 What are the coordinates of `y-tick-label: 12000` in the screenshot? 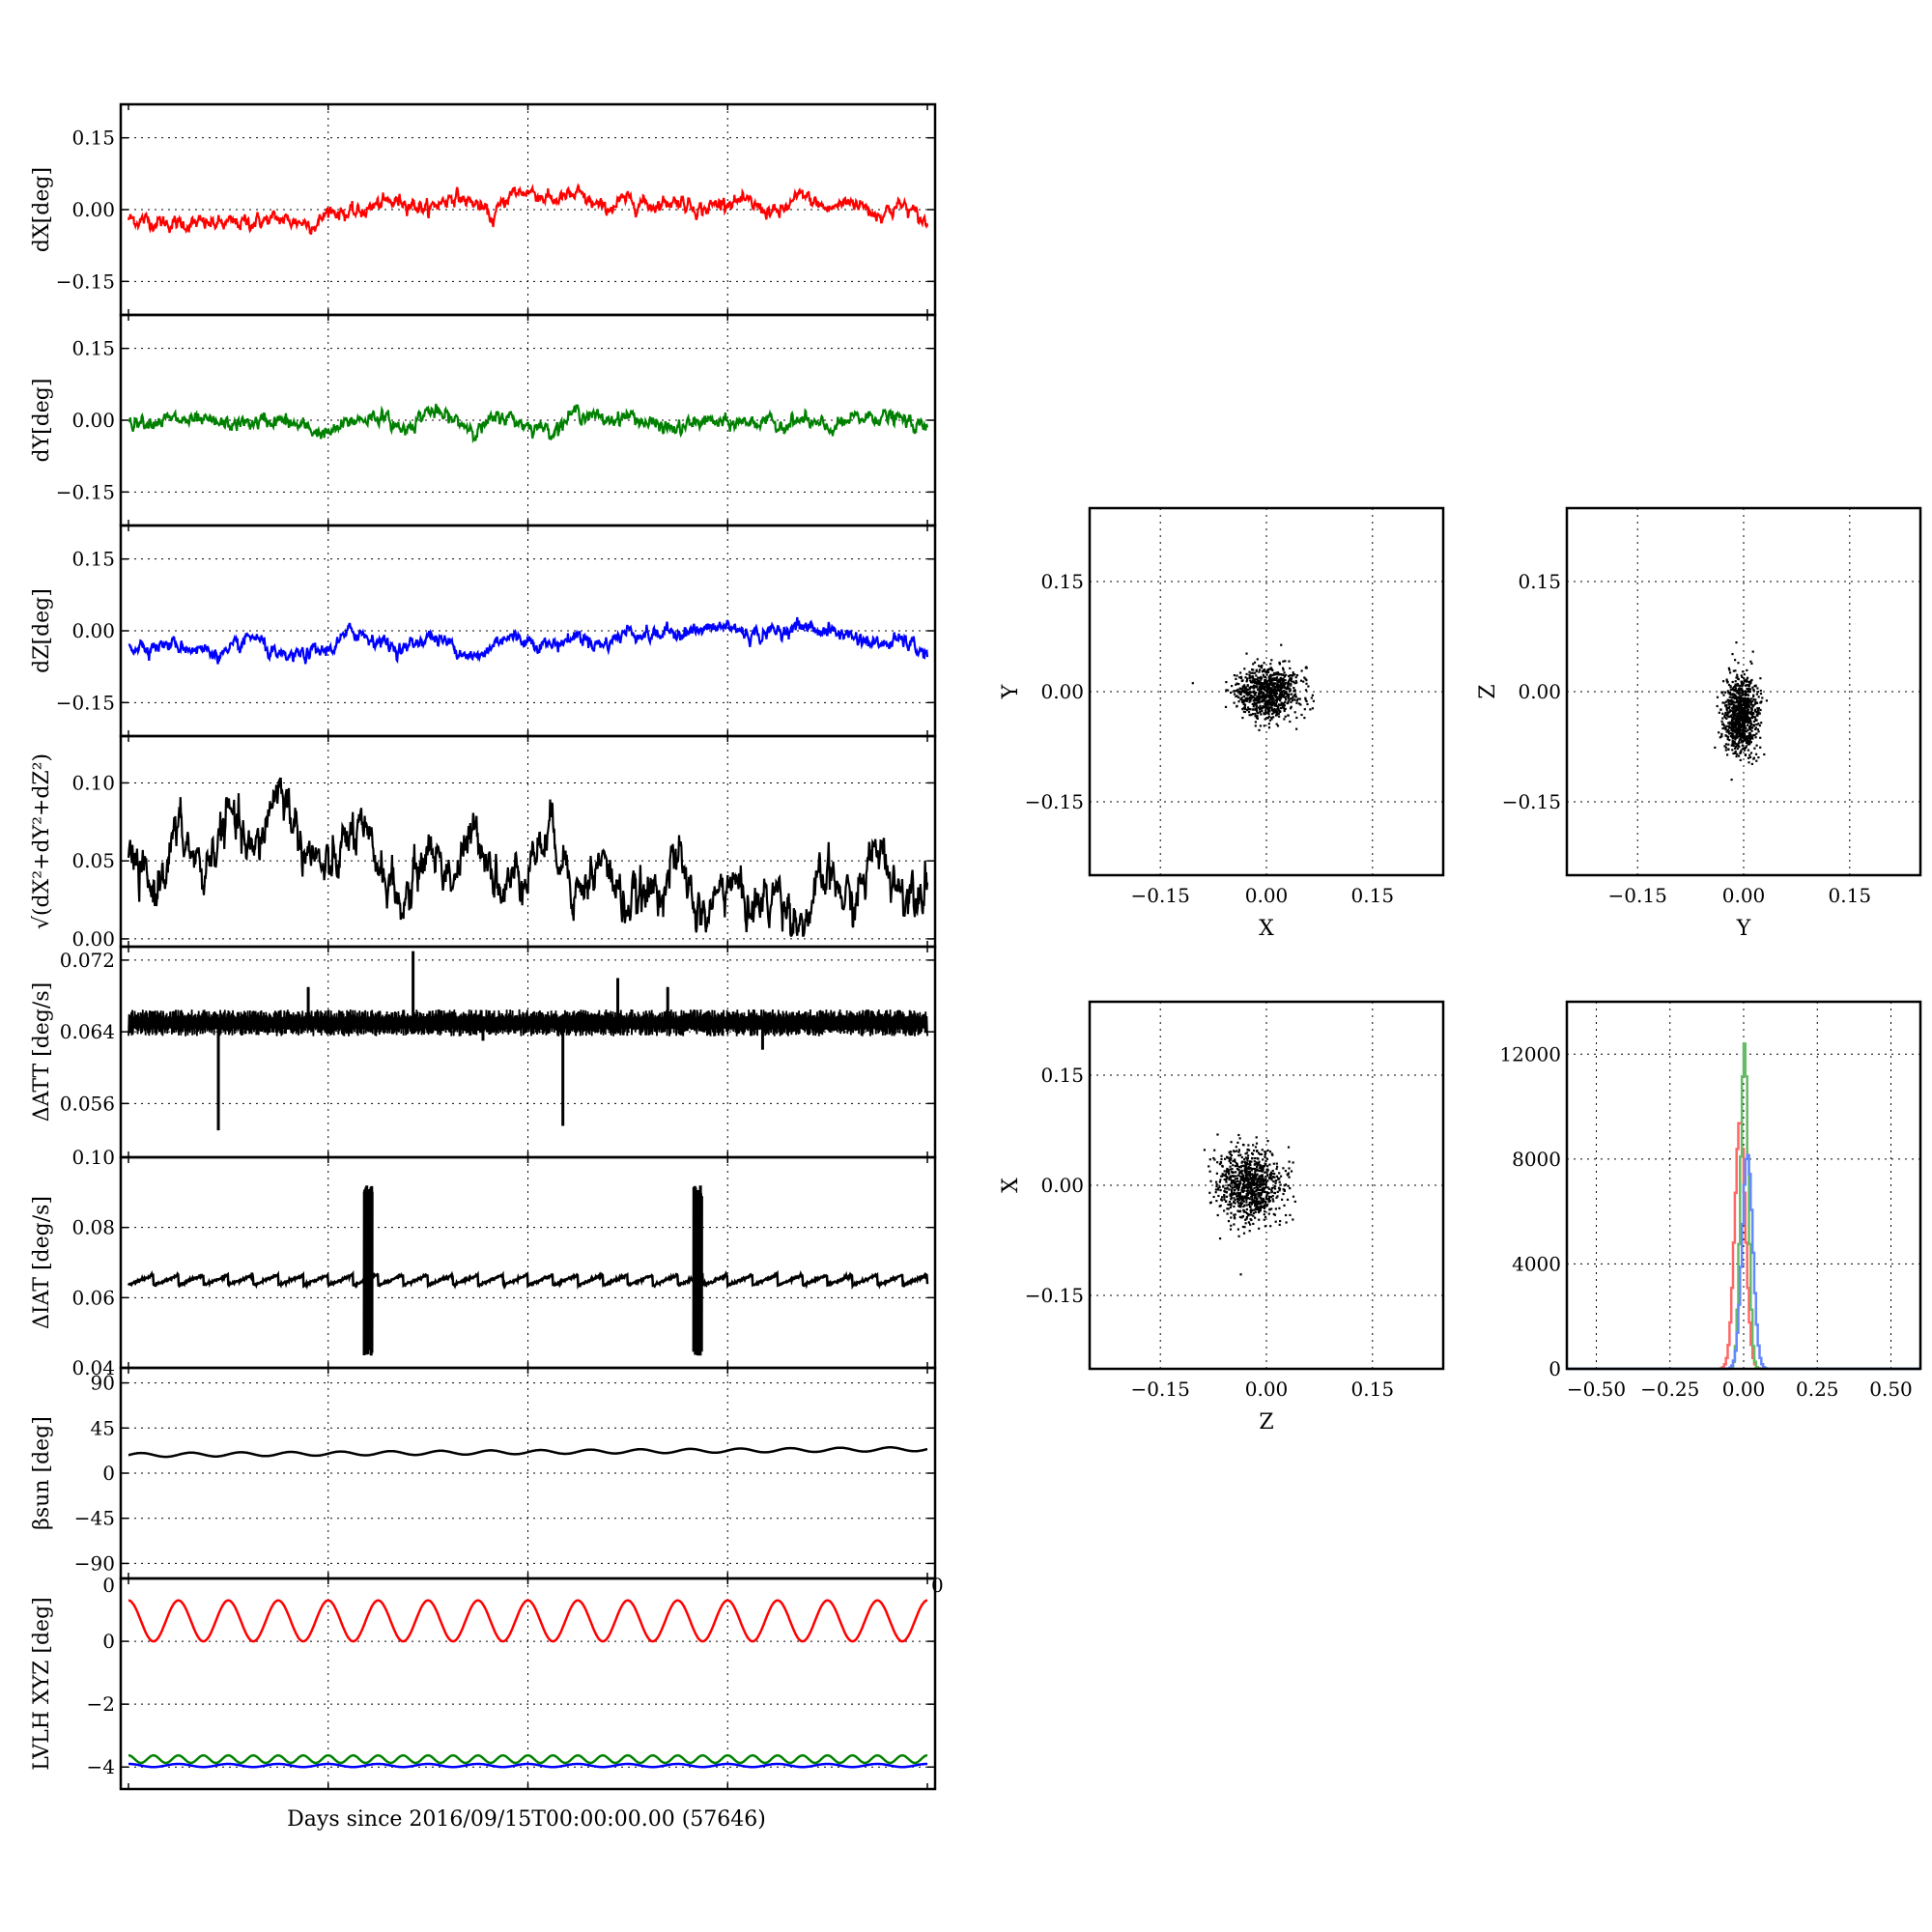 It's located at (1530, 1053).